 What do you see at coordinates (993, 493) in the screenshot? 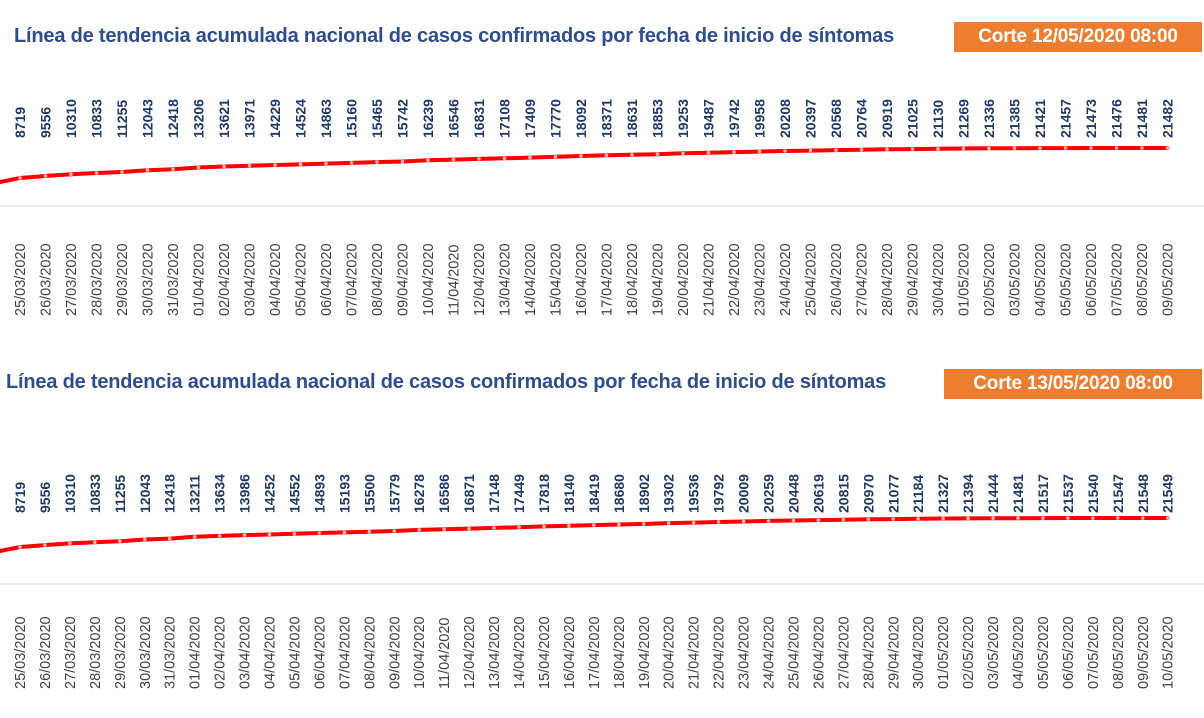
I see `data-label: 21444` at bounding box center [993, 493].